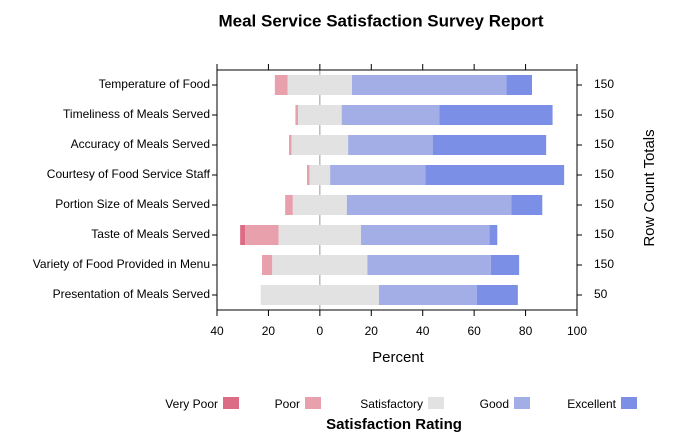 Image resolution: width=682 pixels, height=442 pixels. Describe the element at coordinates (191, 404) in the screenshot. I see `legend-label: Very Poor` at that location.